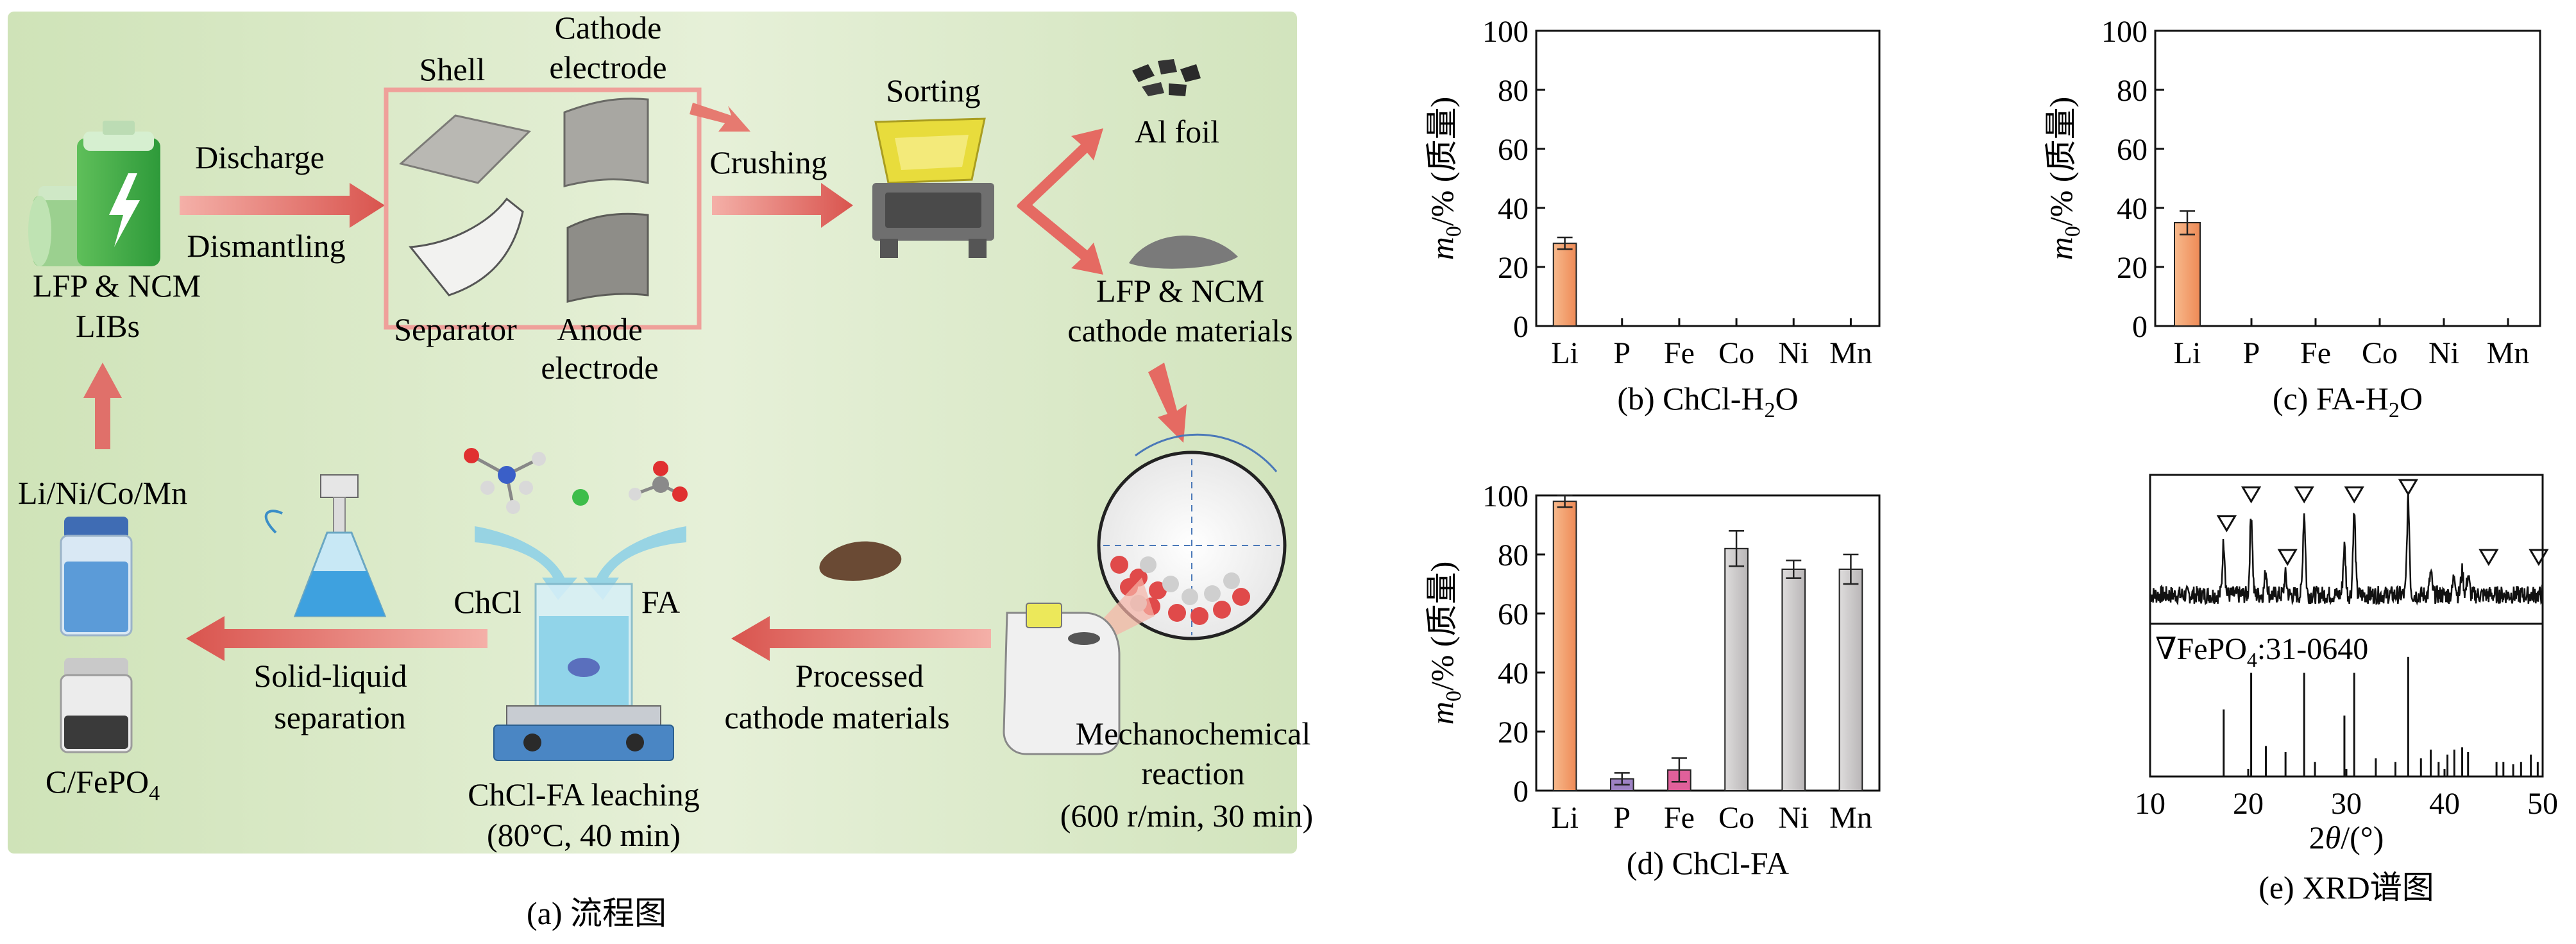  Describe the element at coordinates (94, 193) in the screenshot. I see `battery-icon` at that location.